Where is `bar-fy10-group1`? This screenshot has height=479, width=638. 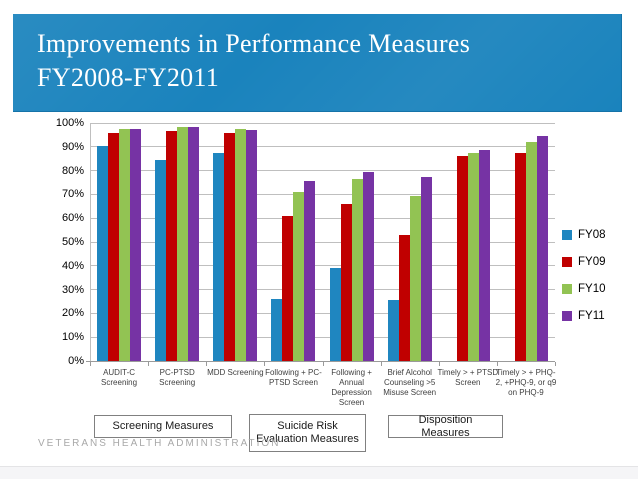 bar-fy10-group1 is located at coordinates (125, 244).